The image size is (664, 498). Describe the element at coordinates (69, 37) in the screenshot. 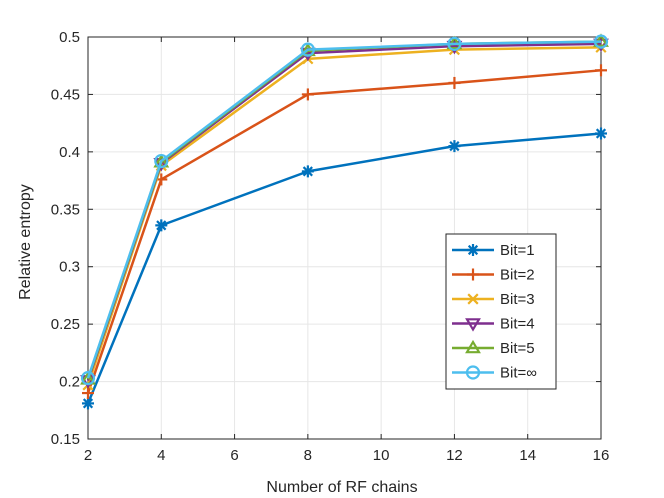

I see `y-tick-label: 0.5` at that location.